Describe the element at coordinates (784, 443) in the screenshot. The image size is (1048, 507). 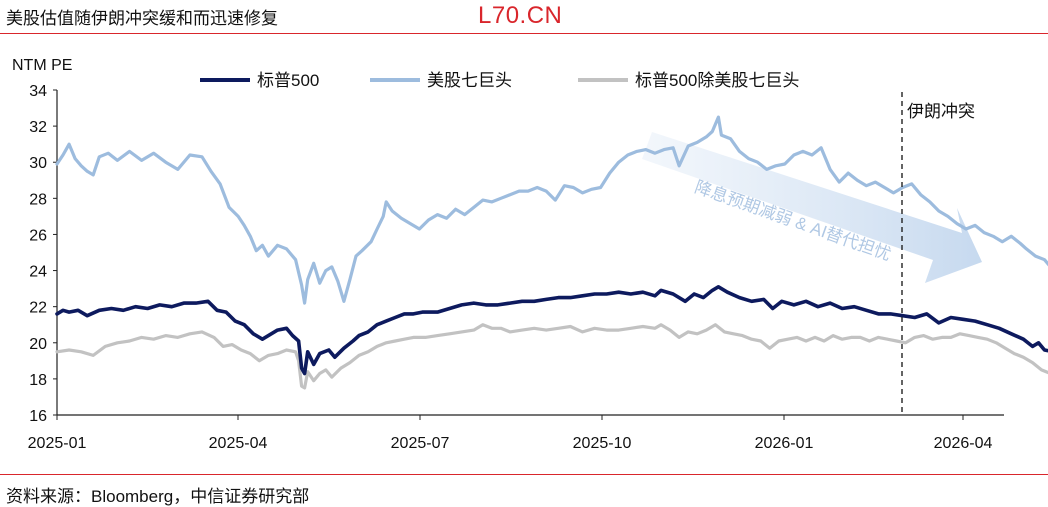
I see `x-tick-label: 2026-01` at that location.